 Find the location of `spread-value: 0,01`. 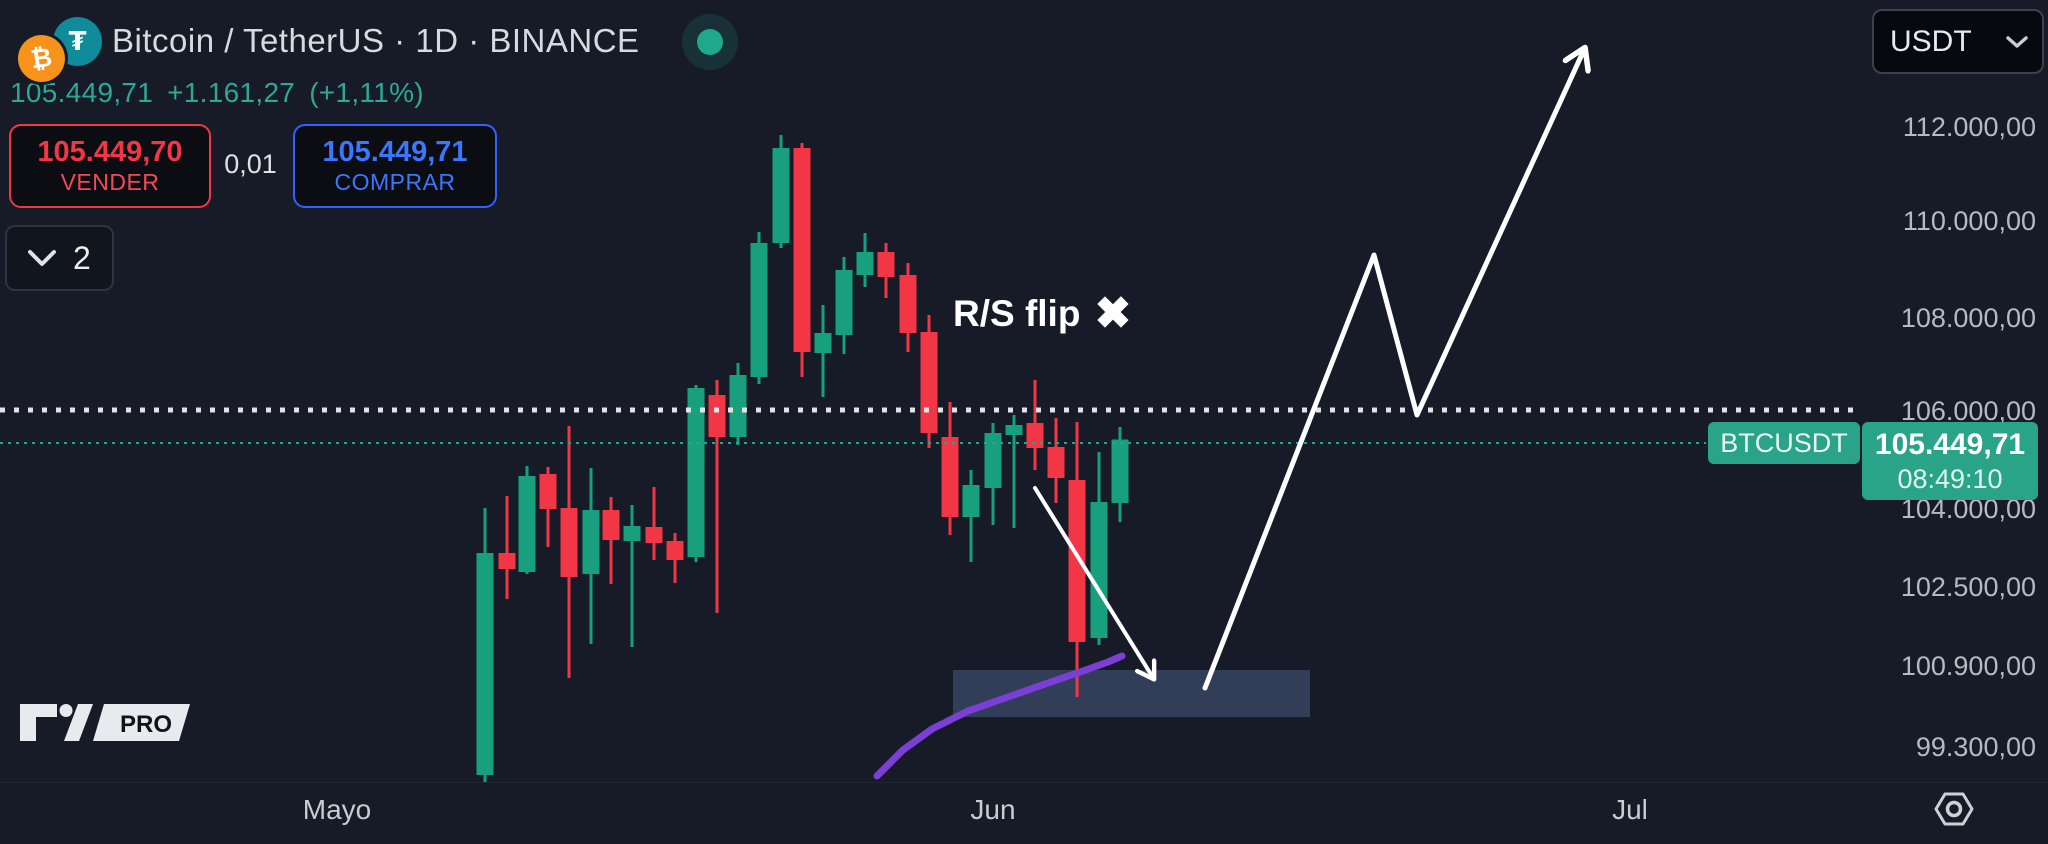

spread-value: 0,01 is located at coordinates (250, 163).